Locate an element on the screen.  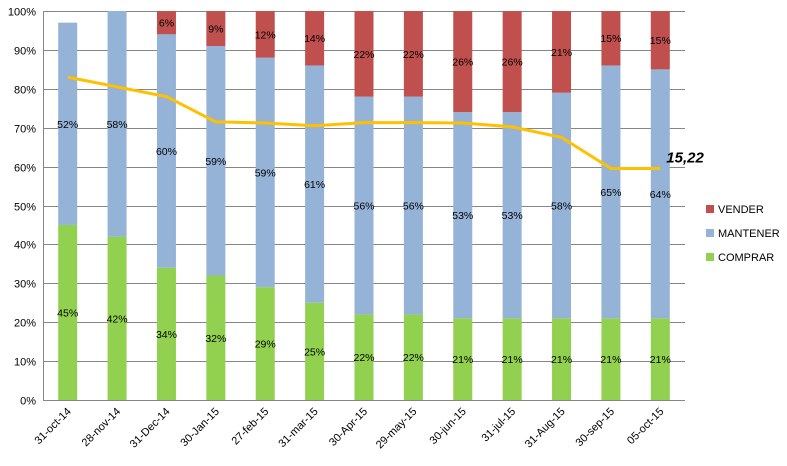
x-tick-label: 31-oct-14 is located at coordinates (52, 426).